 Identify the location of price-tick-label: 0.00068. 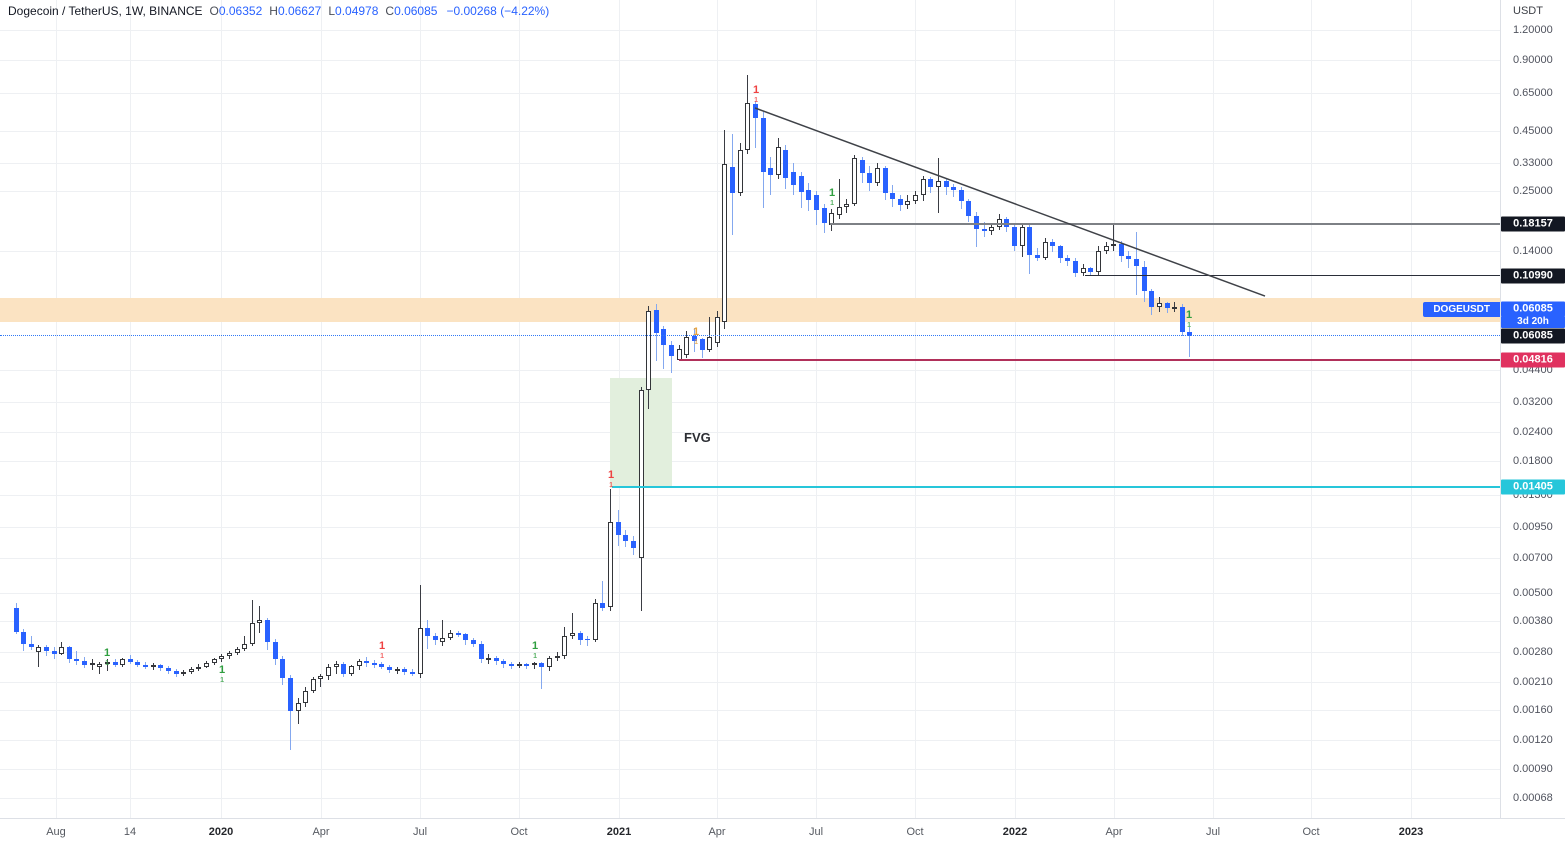
(1533, 797).